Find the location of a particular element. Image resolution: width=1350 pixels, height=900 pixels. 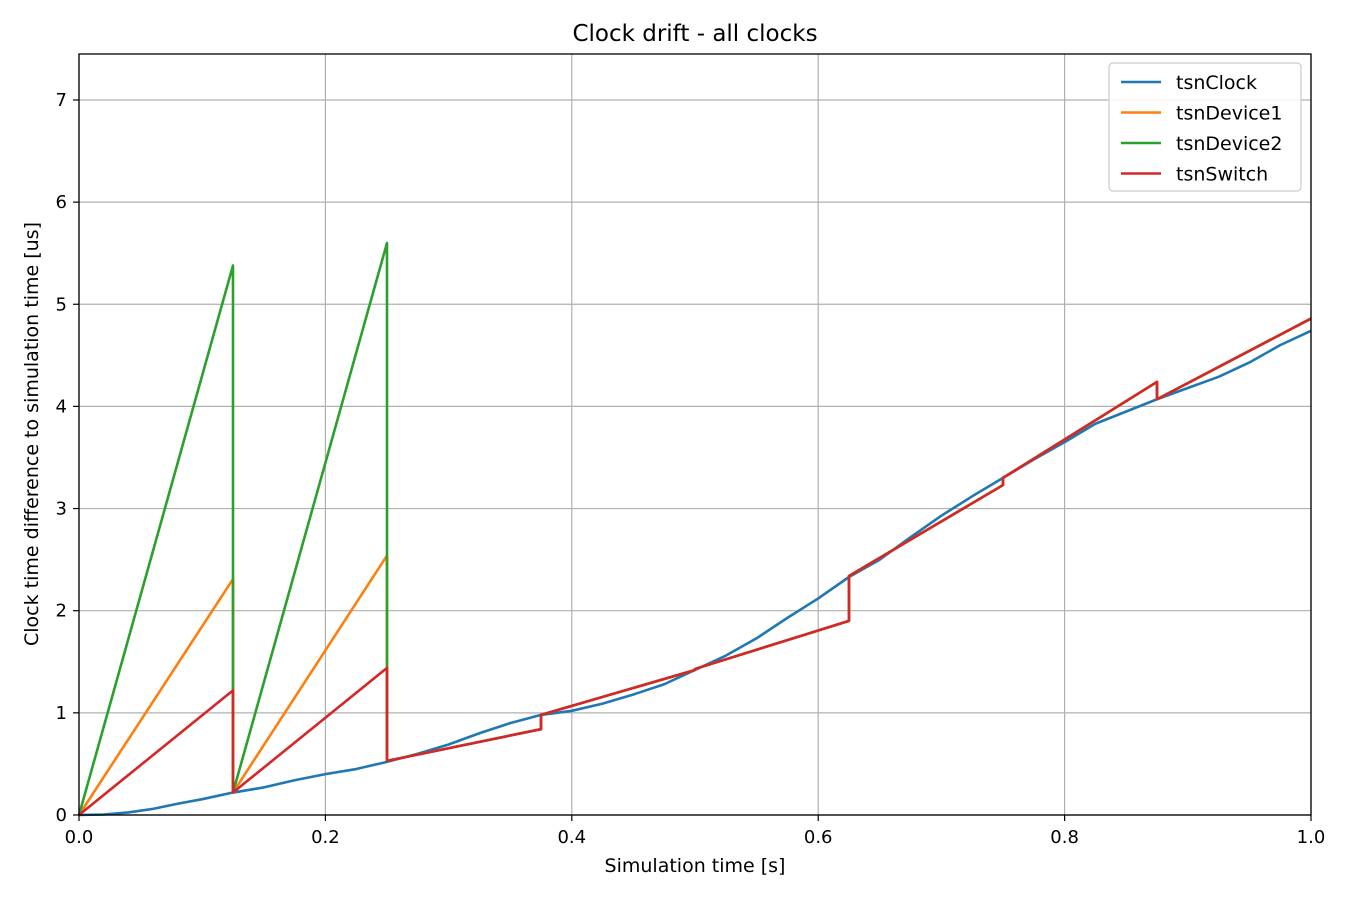

x-tick-label: 1.0 is located at coordinates (1311, 837).